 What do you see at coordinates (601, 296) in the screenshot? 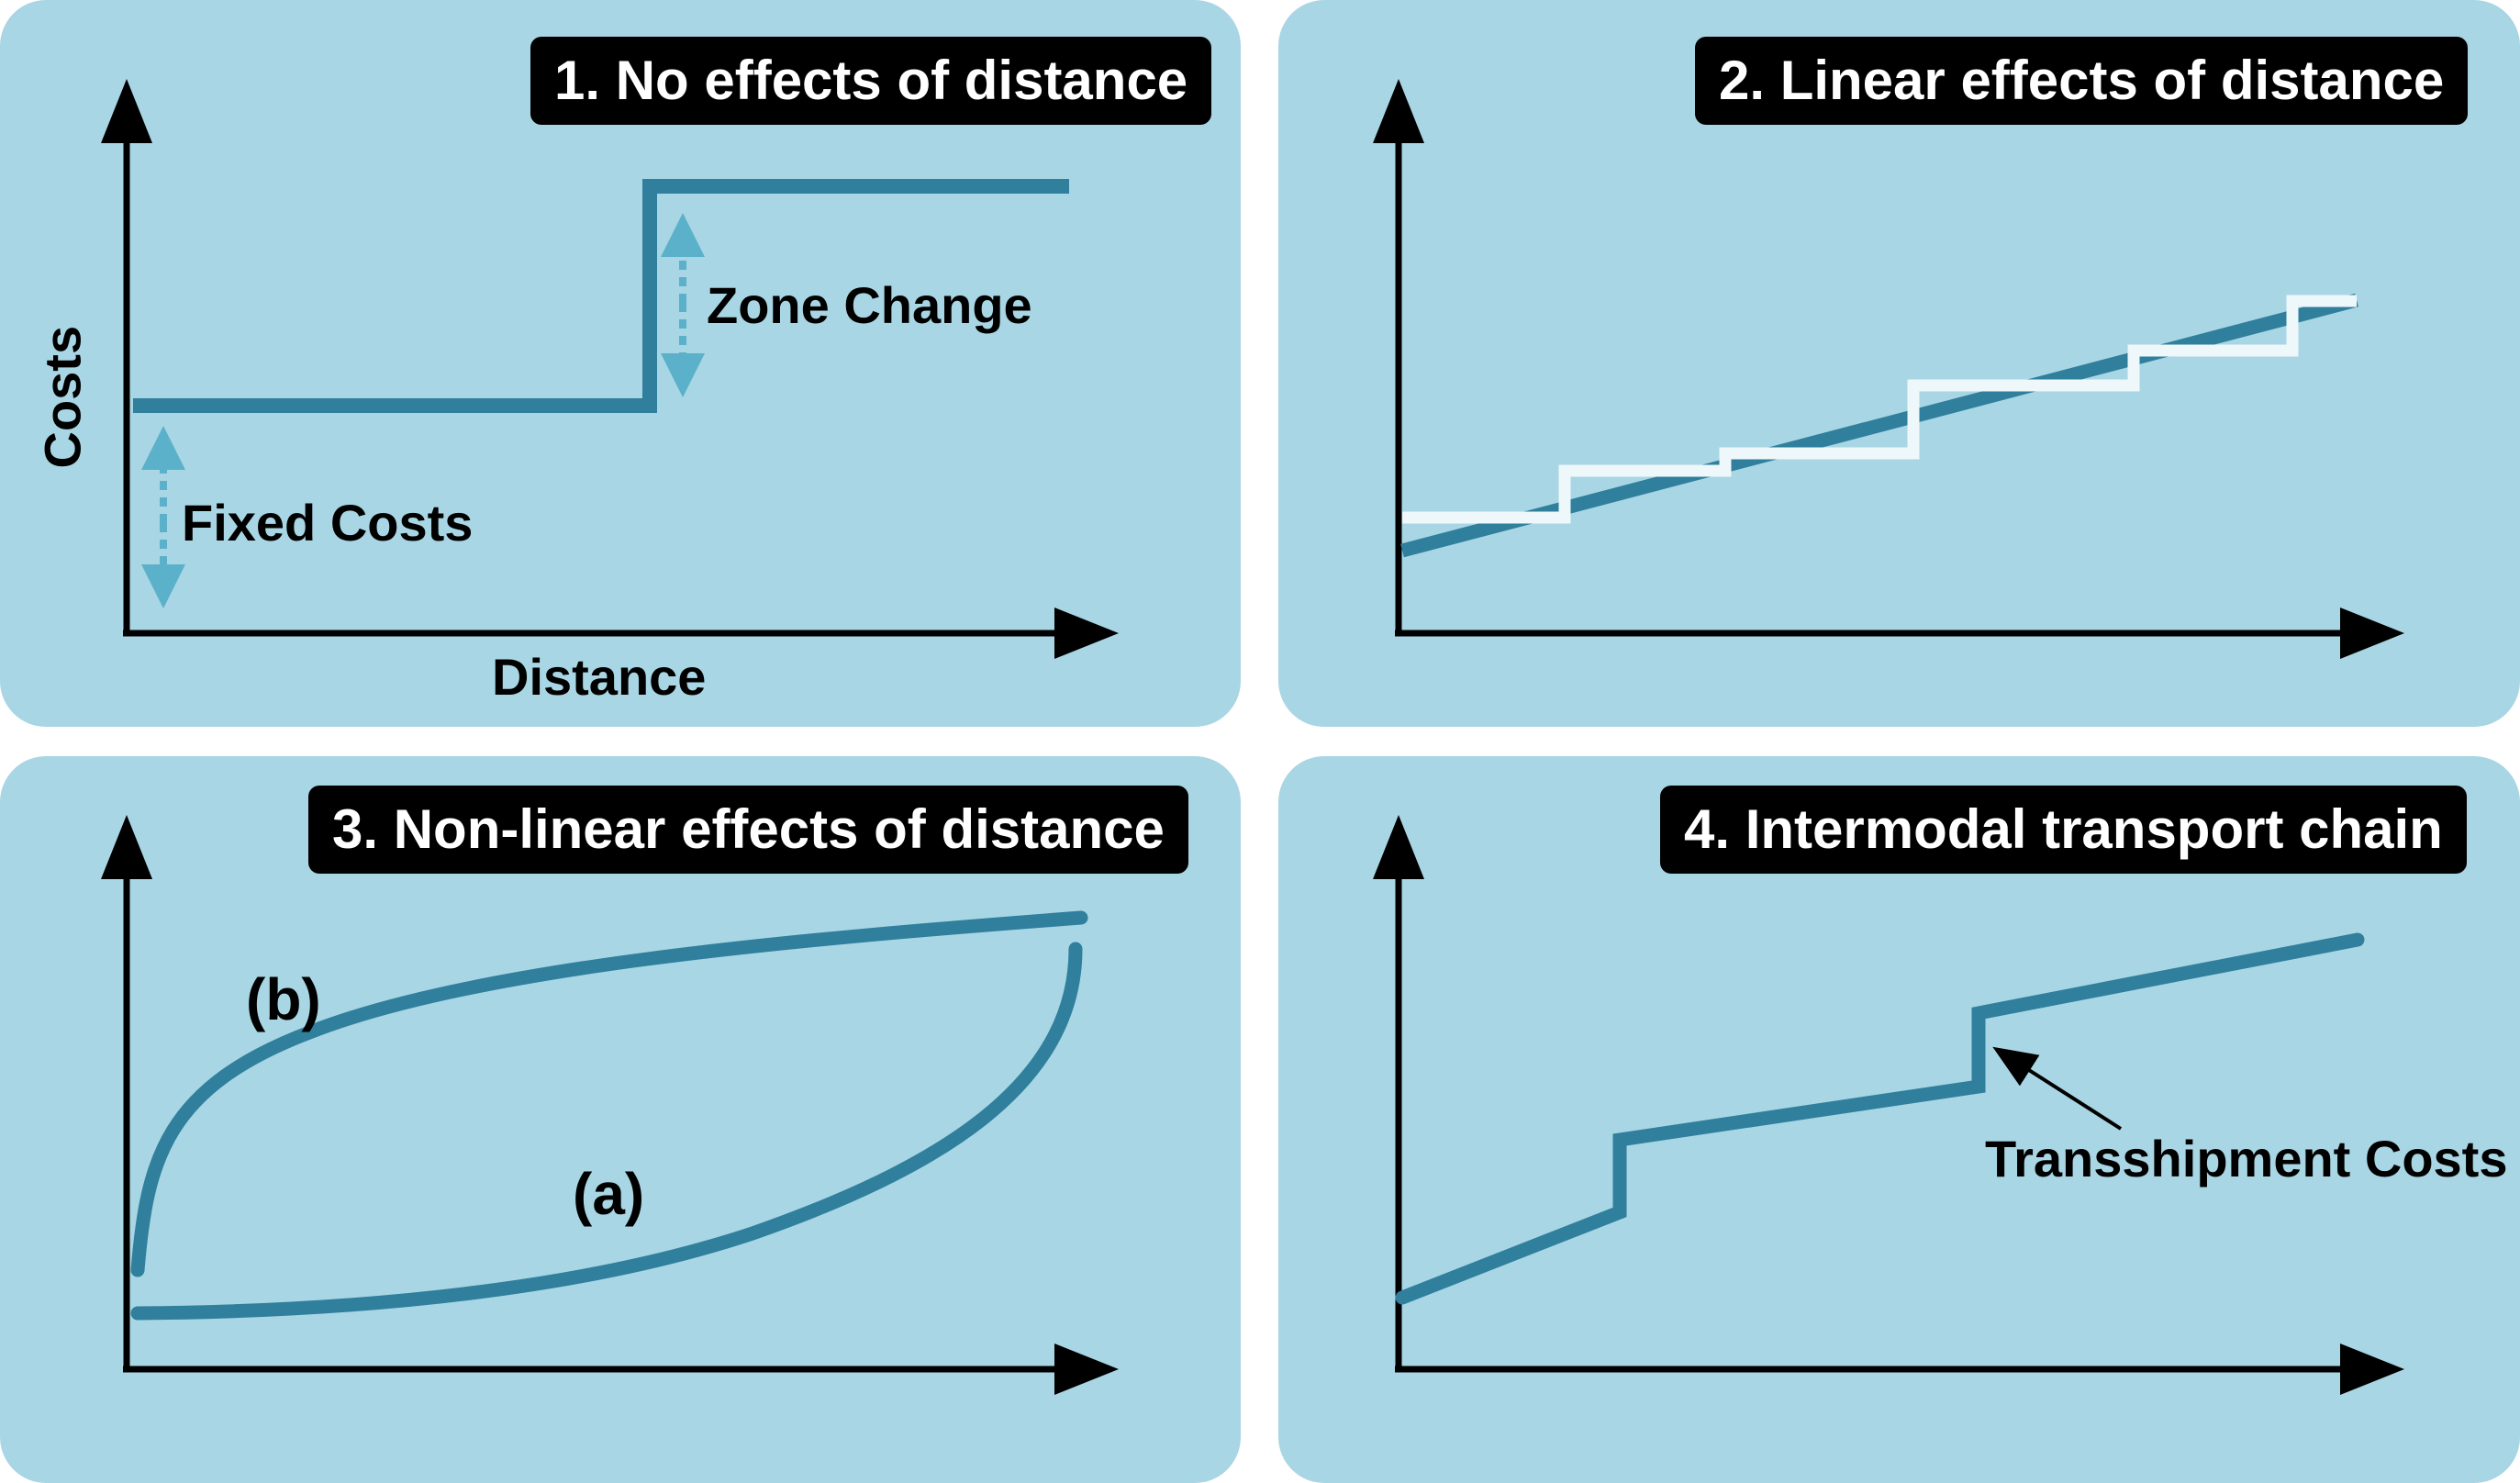
I see `cost-line` at bounding box center [601, 296].